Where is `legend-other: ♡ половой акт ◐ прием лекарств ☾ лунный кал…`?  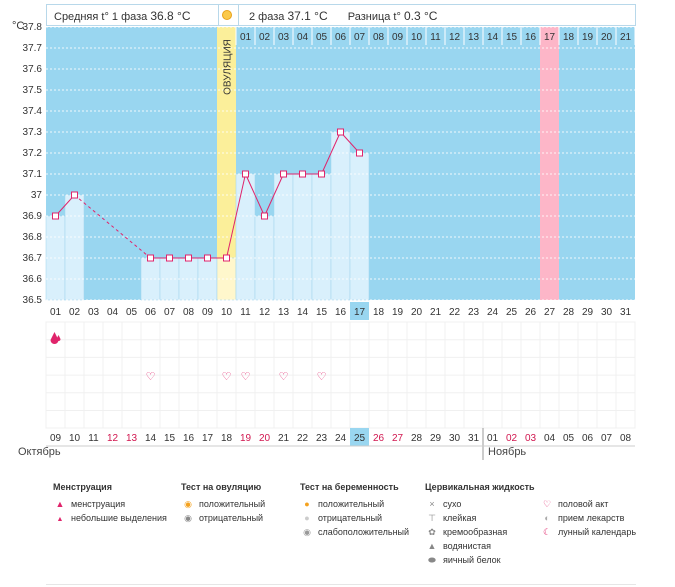 legend-other: ♡ половой акт ◐ прием лекарств ☾ лунный кал… is located at coordinates (588, 510).